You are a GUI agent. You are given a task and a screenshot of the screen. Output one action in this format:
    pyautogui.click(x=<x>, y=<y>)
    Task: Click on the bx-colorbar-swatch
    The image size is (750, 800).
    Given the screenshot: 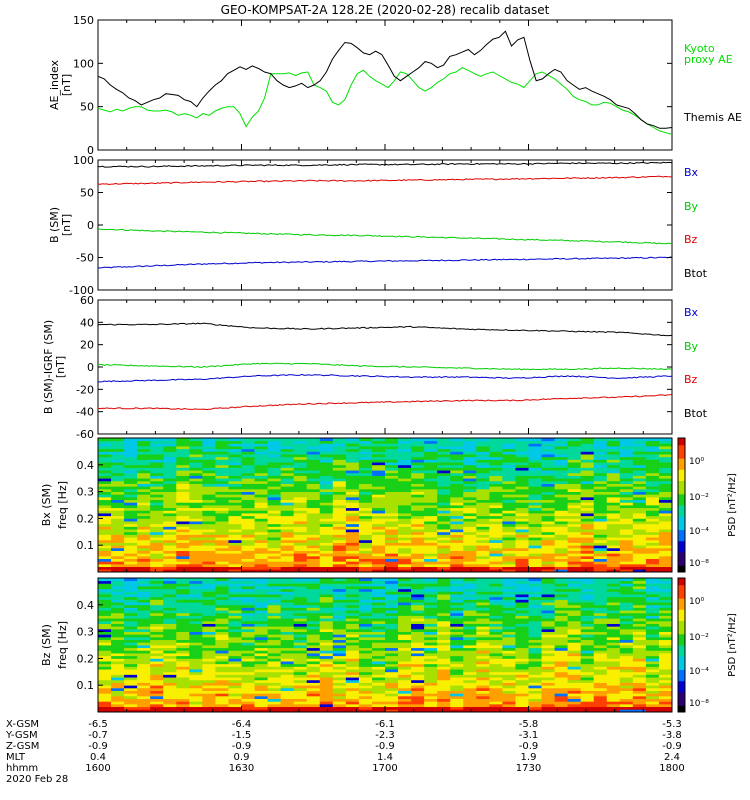 What is the action you would take?
    pyautogui.click(x=681, y=564)
    